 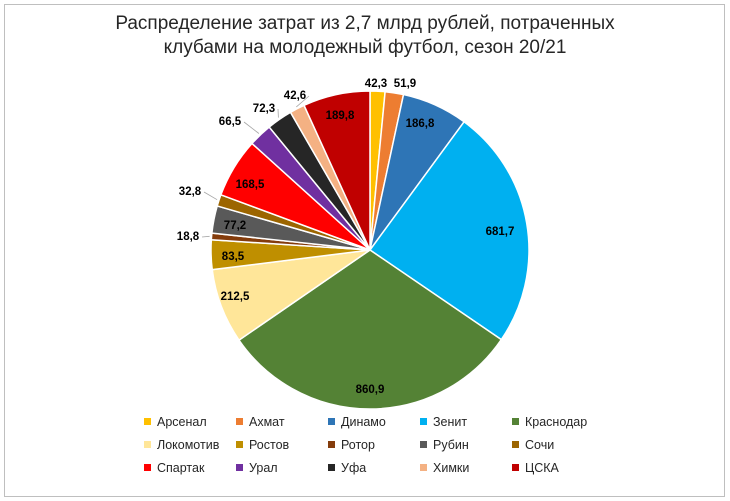 I want to click on legend-label: Локомотив, so click(x=188, y=444).